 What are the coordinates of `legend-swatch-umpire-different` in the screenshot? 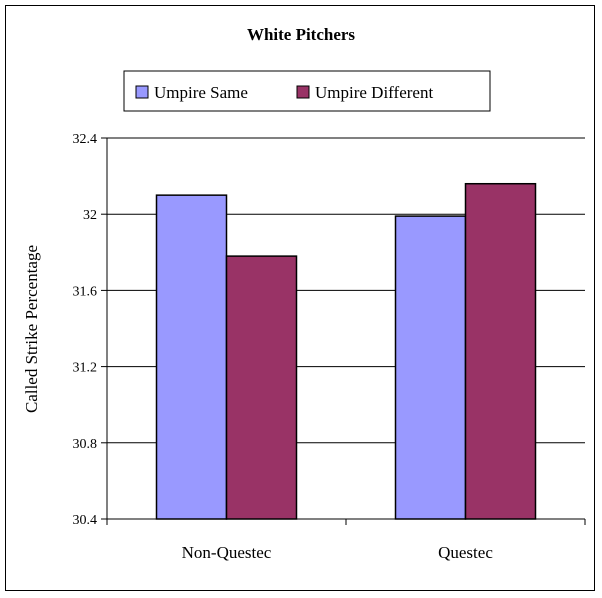 It's located at (303, 92).